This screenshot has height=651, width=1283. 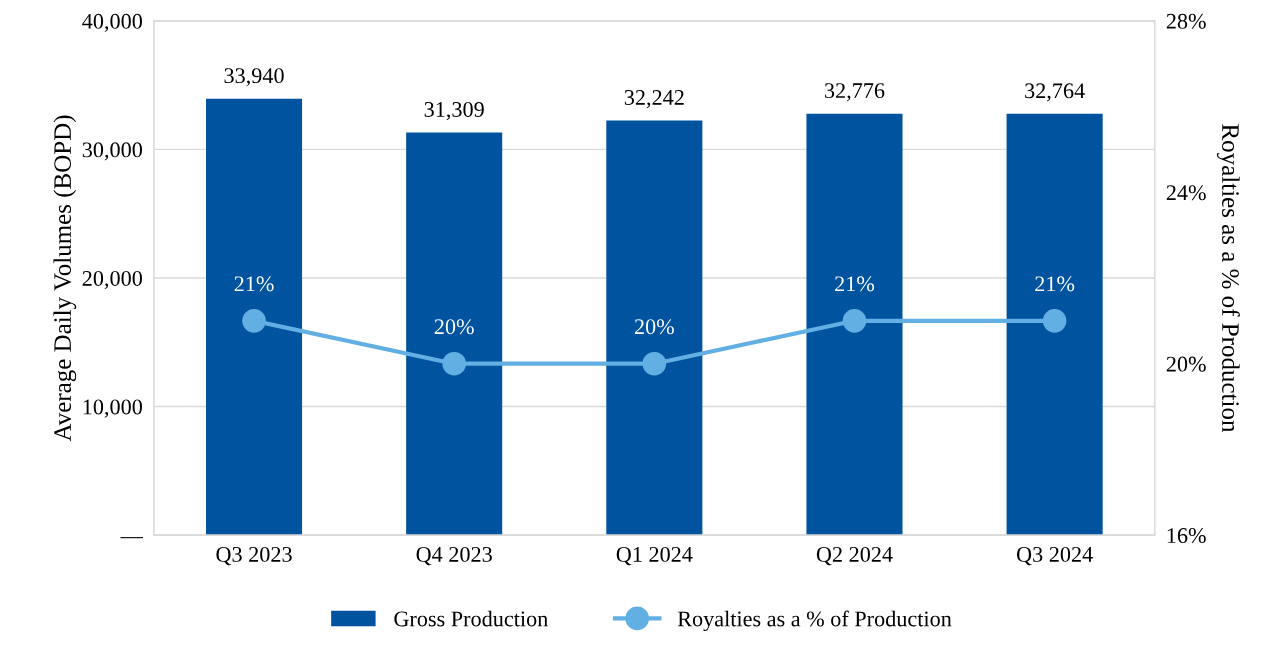 What do you see at coordinates (1054, 556) in the screenshot?
I see `x-tick-label: Q3 2024` at bounding box center [1054, 556].